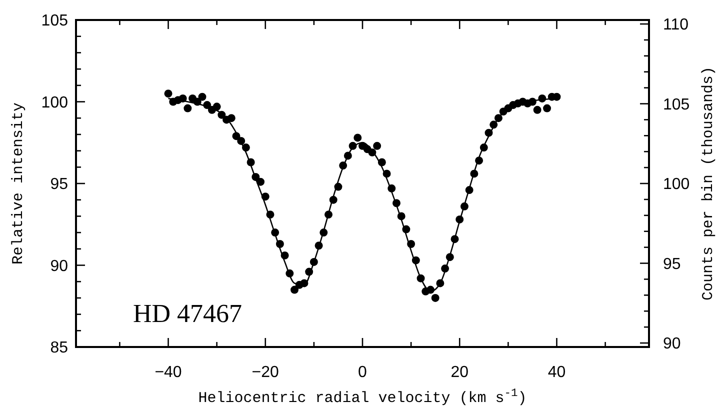  Describe the element at coordinates (557, 372) in the screenshot. I see `x-tick-label: 40` at that location.